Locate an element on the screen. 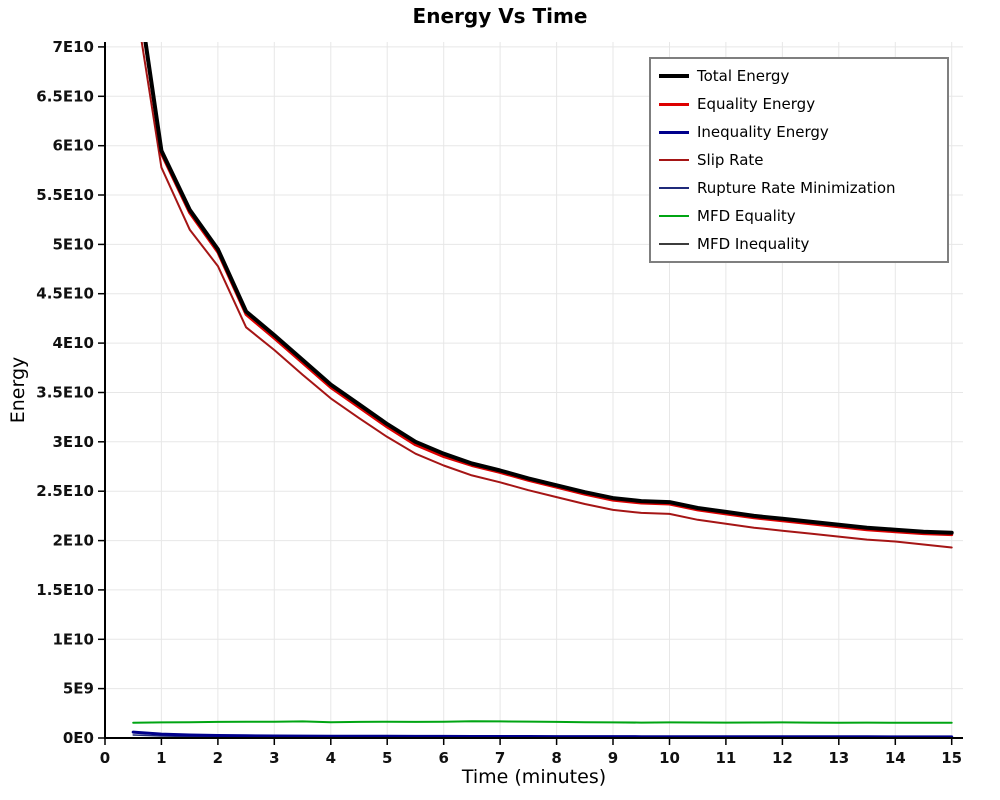 The image size is (1000, 800). legend-label: Inequality Energy is located at coordinates (763, 132).